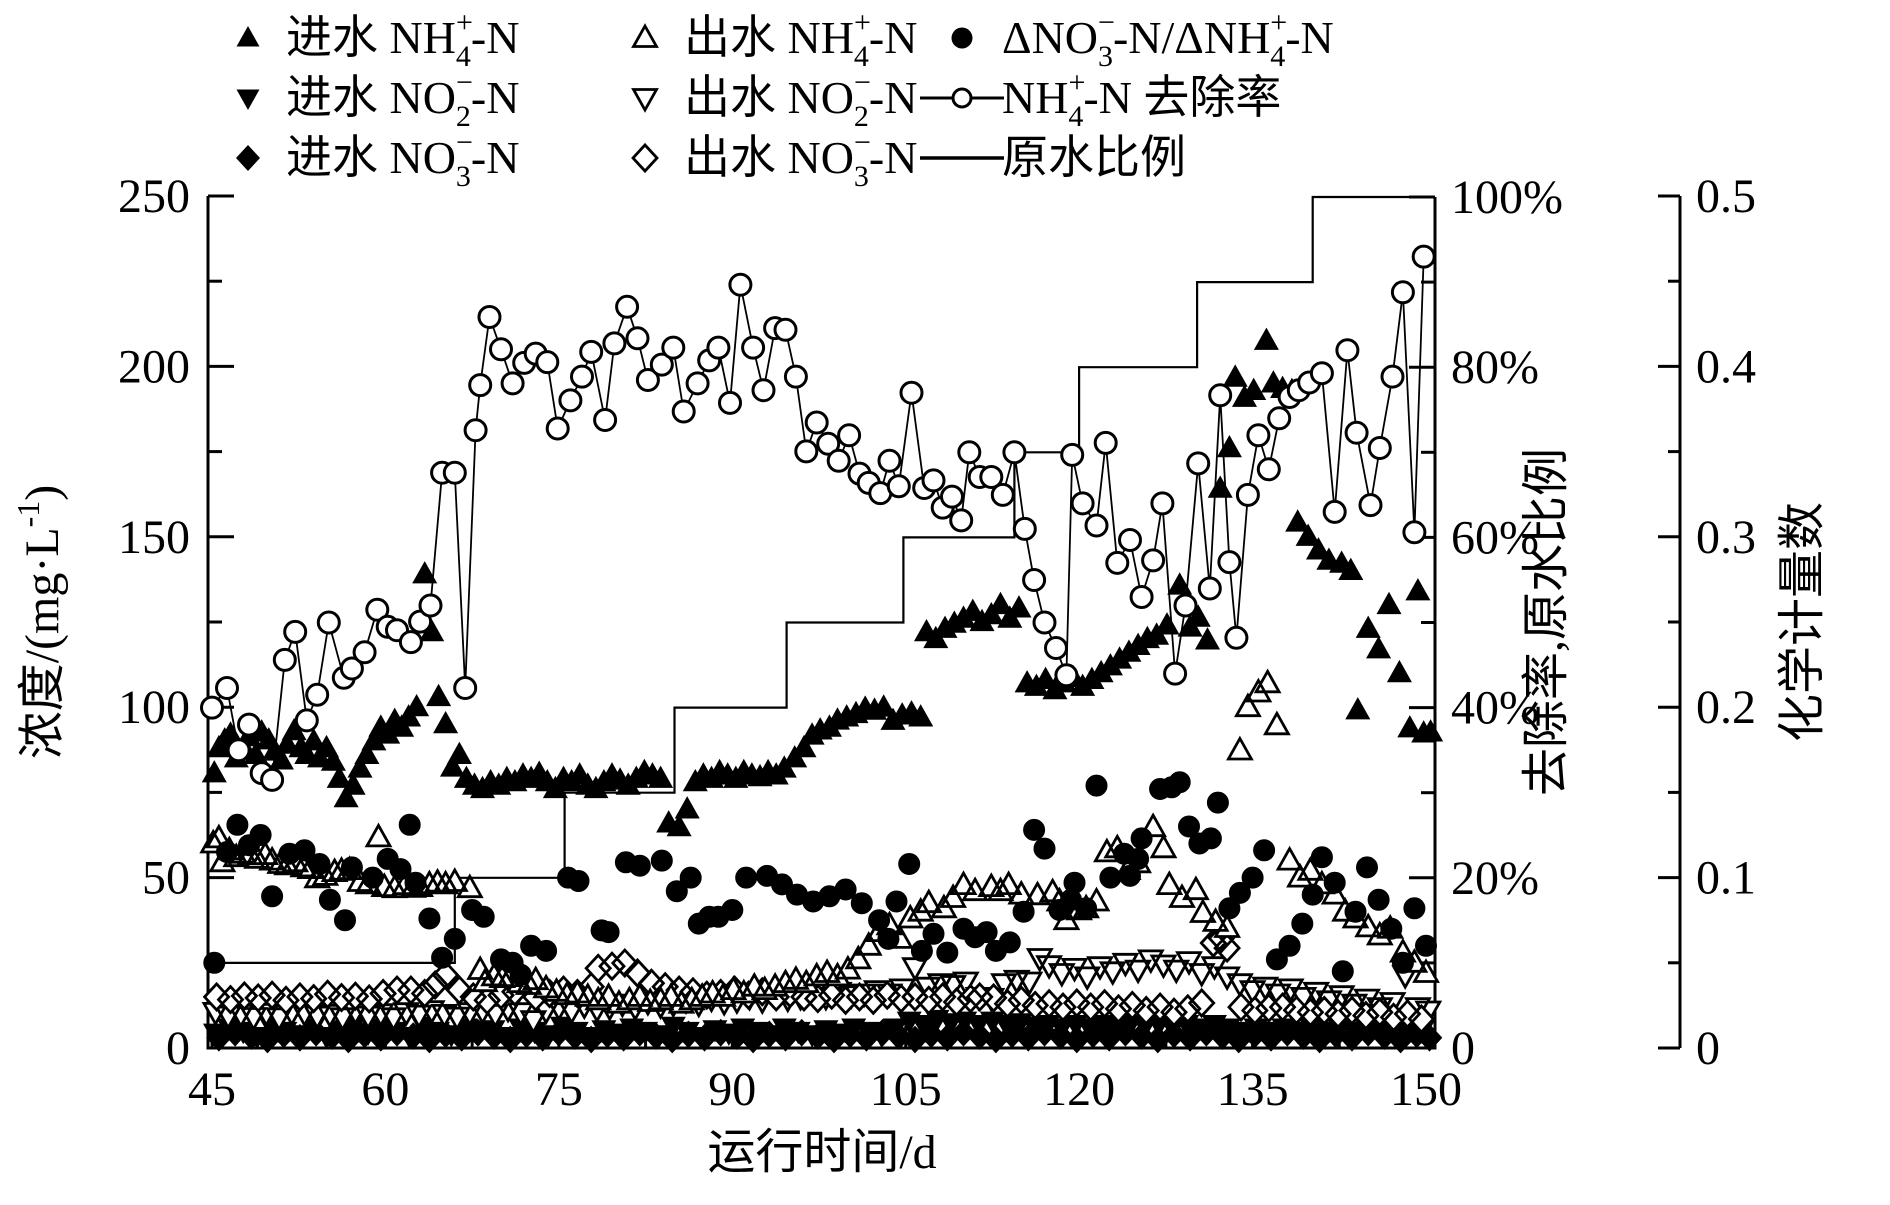 Image resolution: width=1890 pixels, height=1205 pixels. Describe the element at coordinates (178, 1048) in the screenshot. I see `y-left-tick-label: 0` at that location.